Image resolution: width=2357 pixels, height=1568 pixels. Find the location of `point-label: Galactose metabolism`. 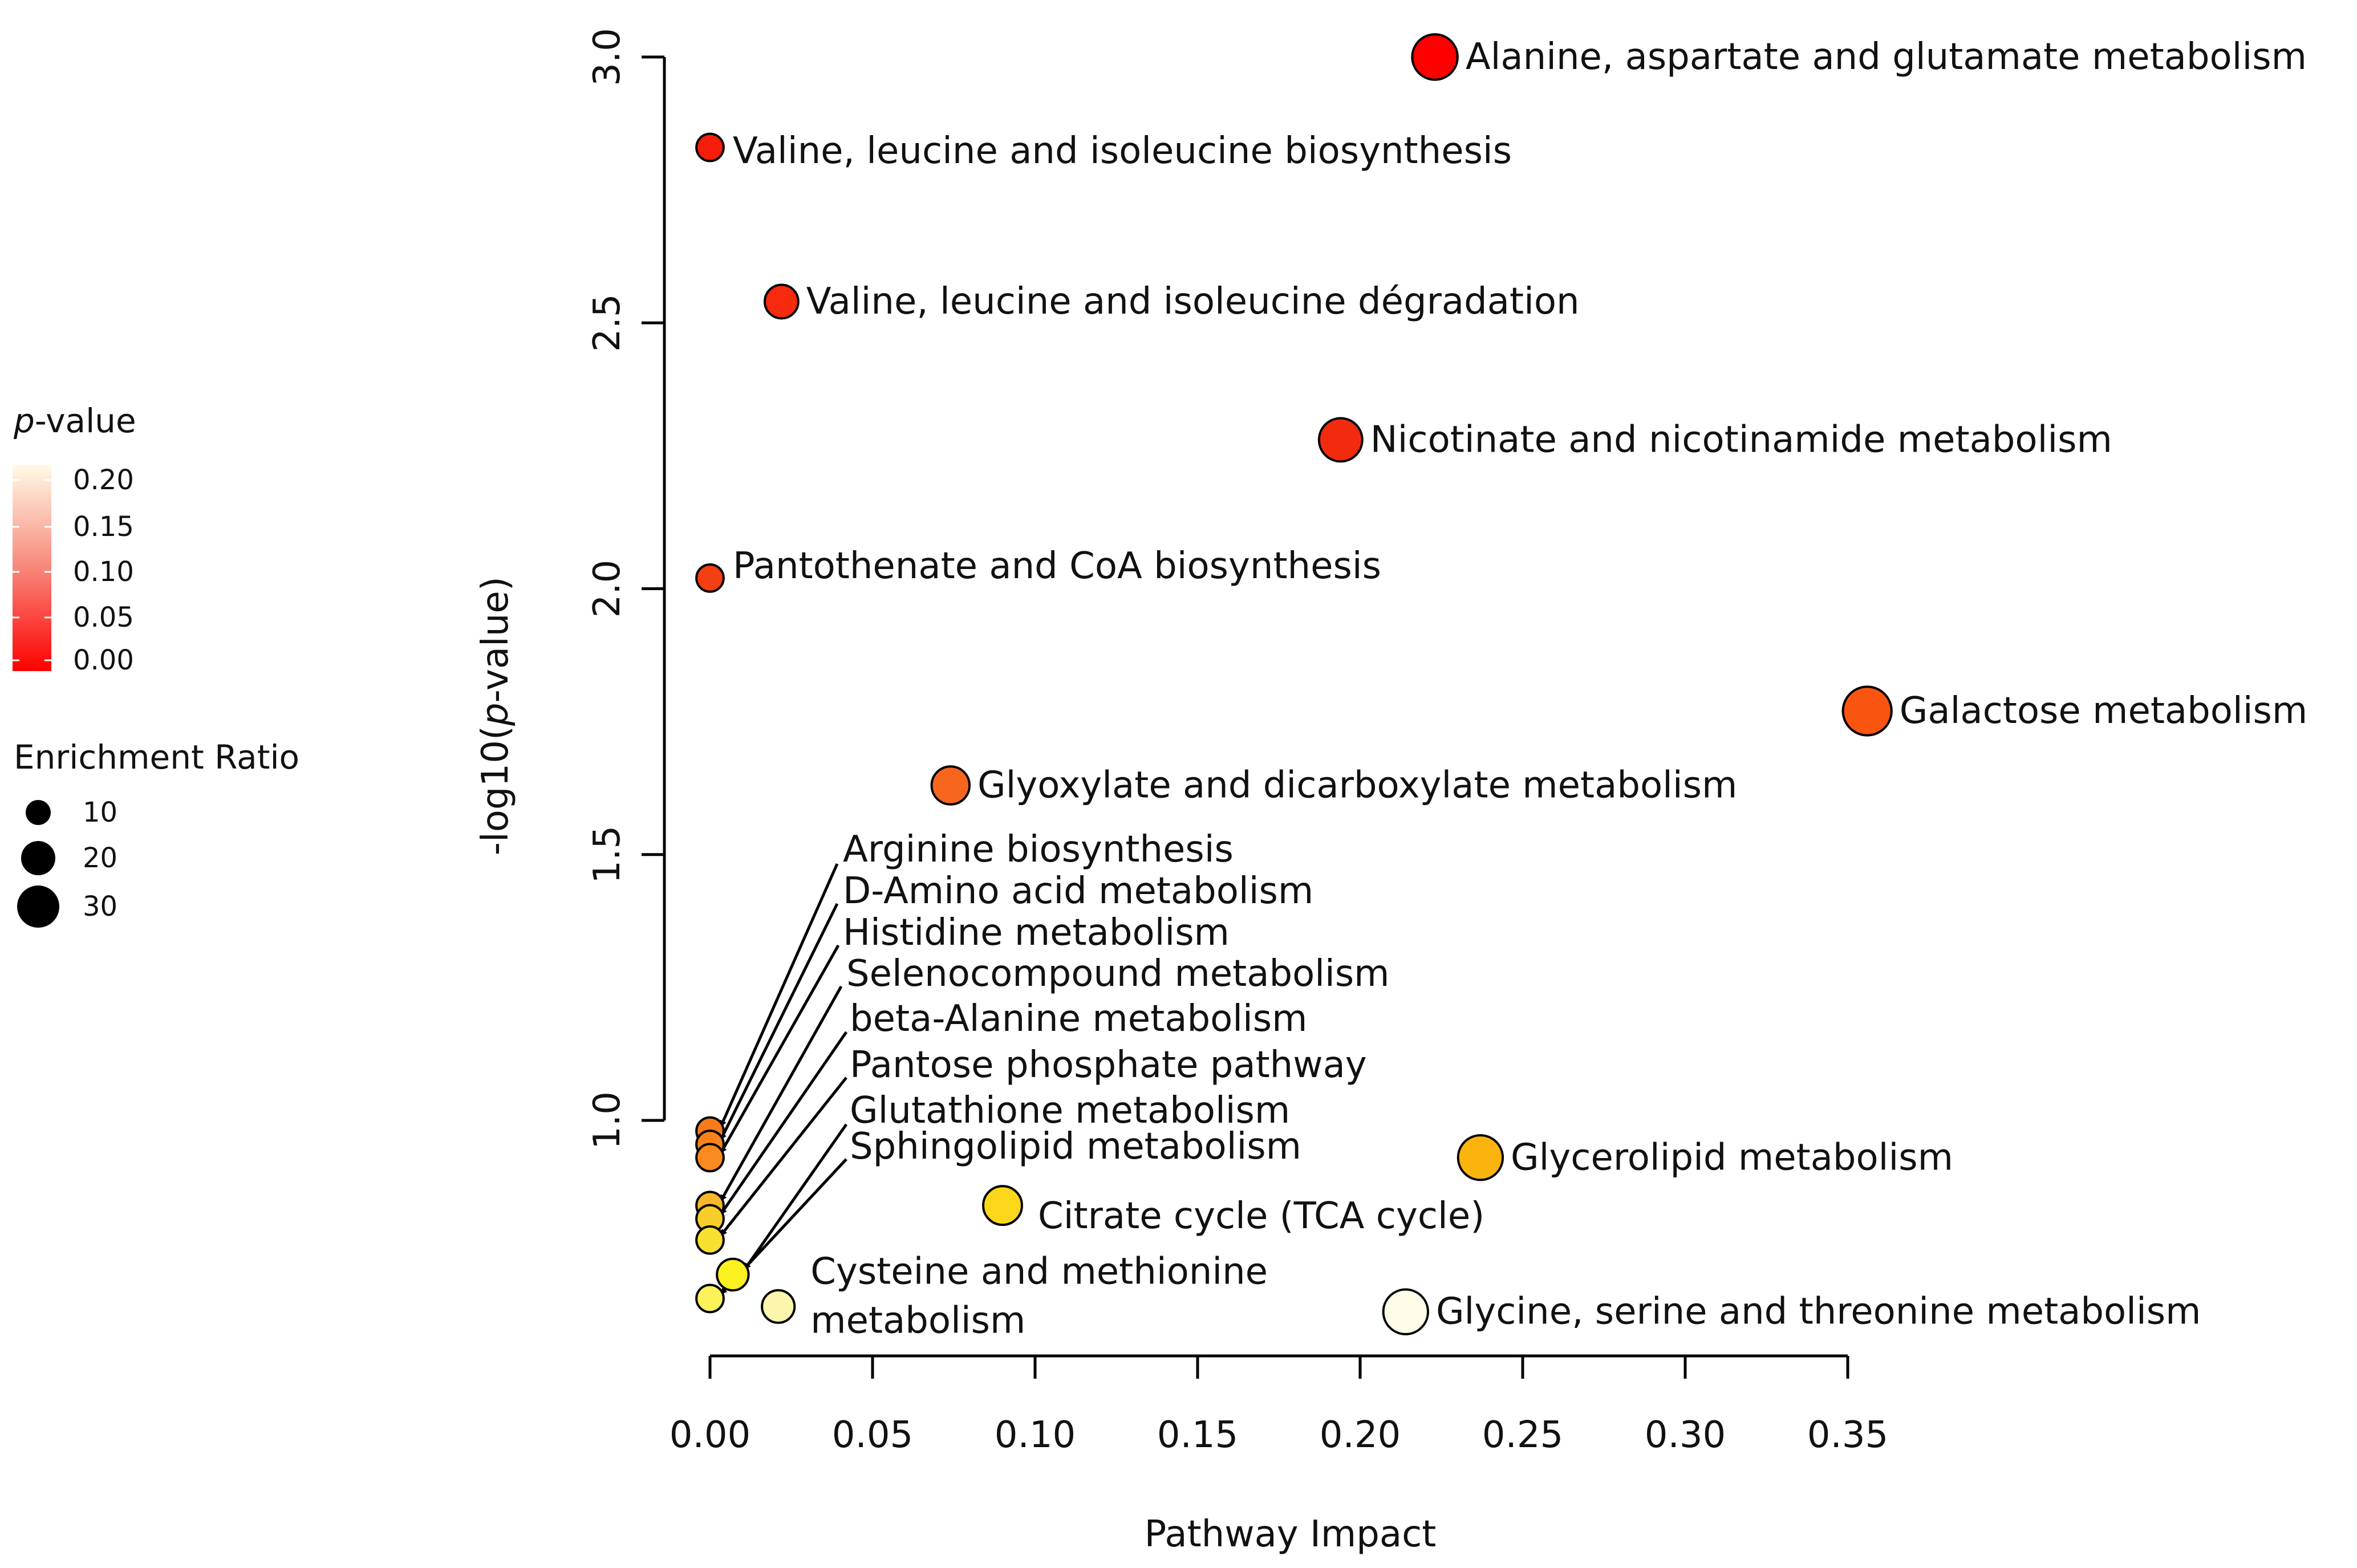

point-label: Galactose metabolism is located at coordinates (2103, 711).